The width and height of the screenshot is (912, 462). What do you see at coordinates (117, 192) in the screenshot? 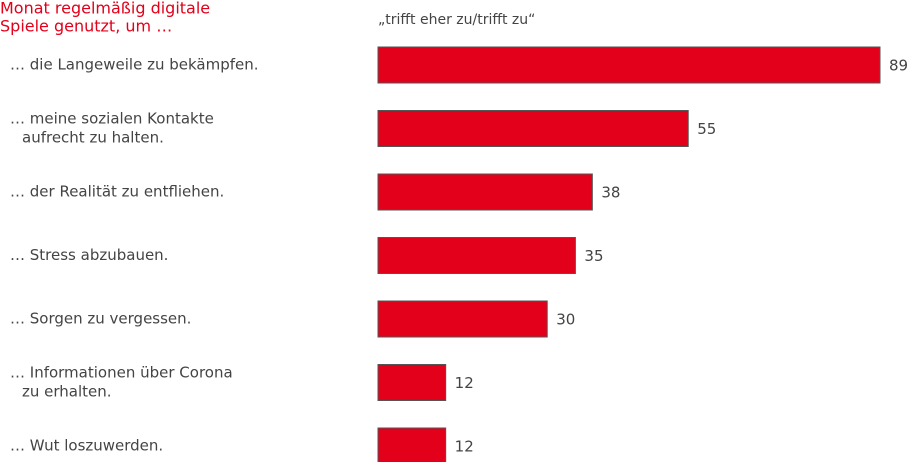
I see `category-label: … der Realität zu entfliehen.` at bounding box center [117, 192].